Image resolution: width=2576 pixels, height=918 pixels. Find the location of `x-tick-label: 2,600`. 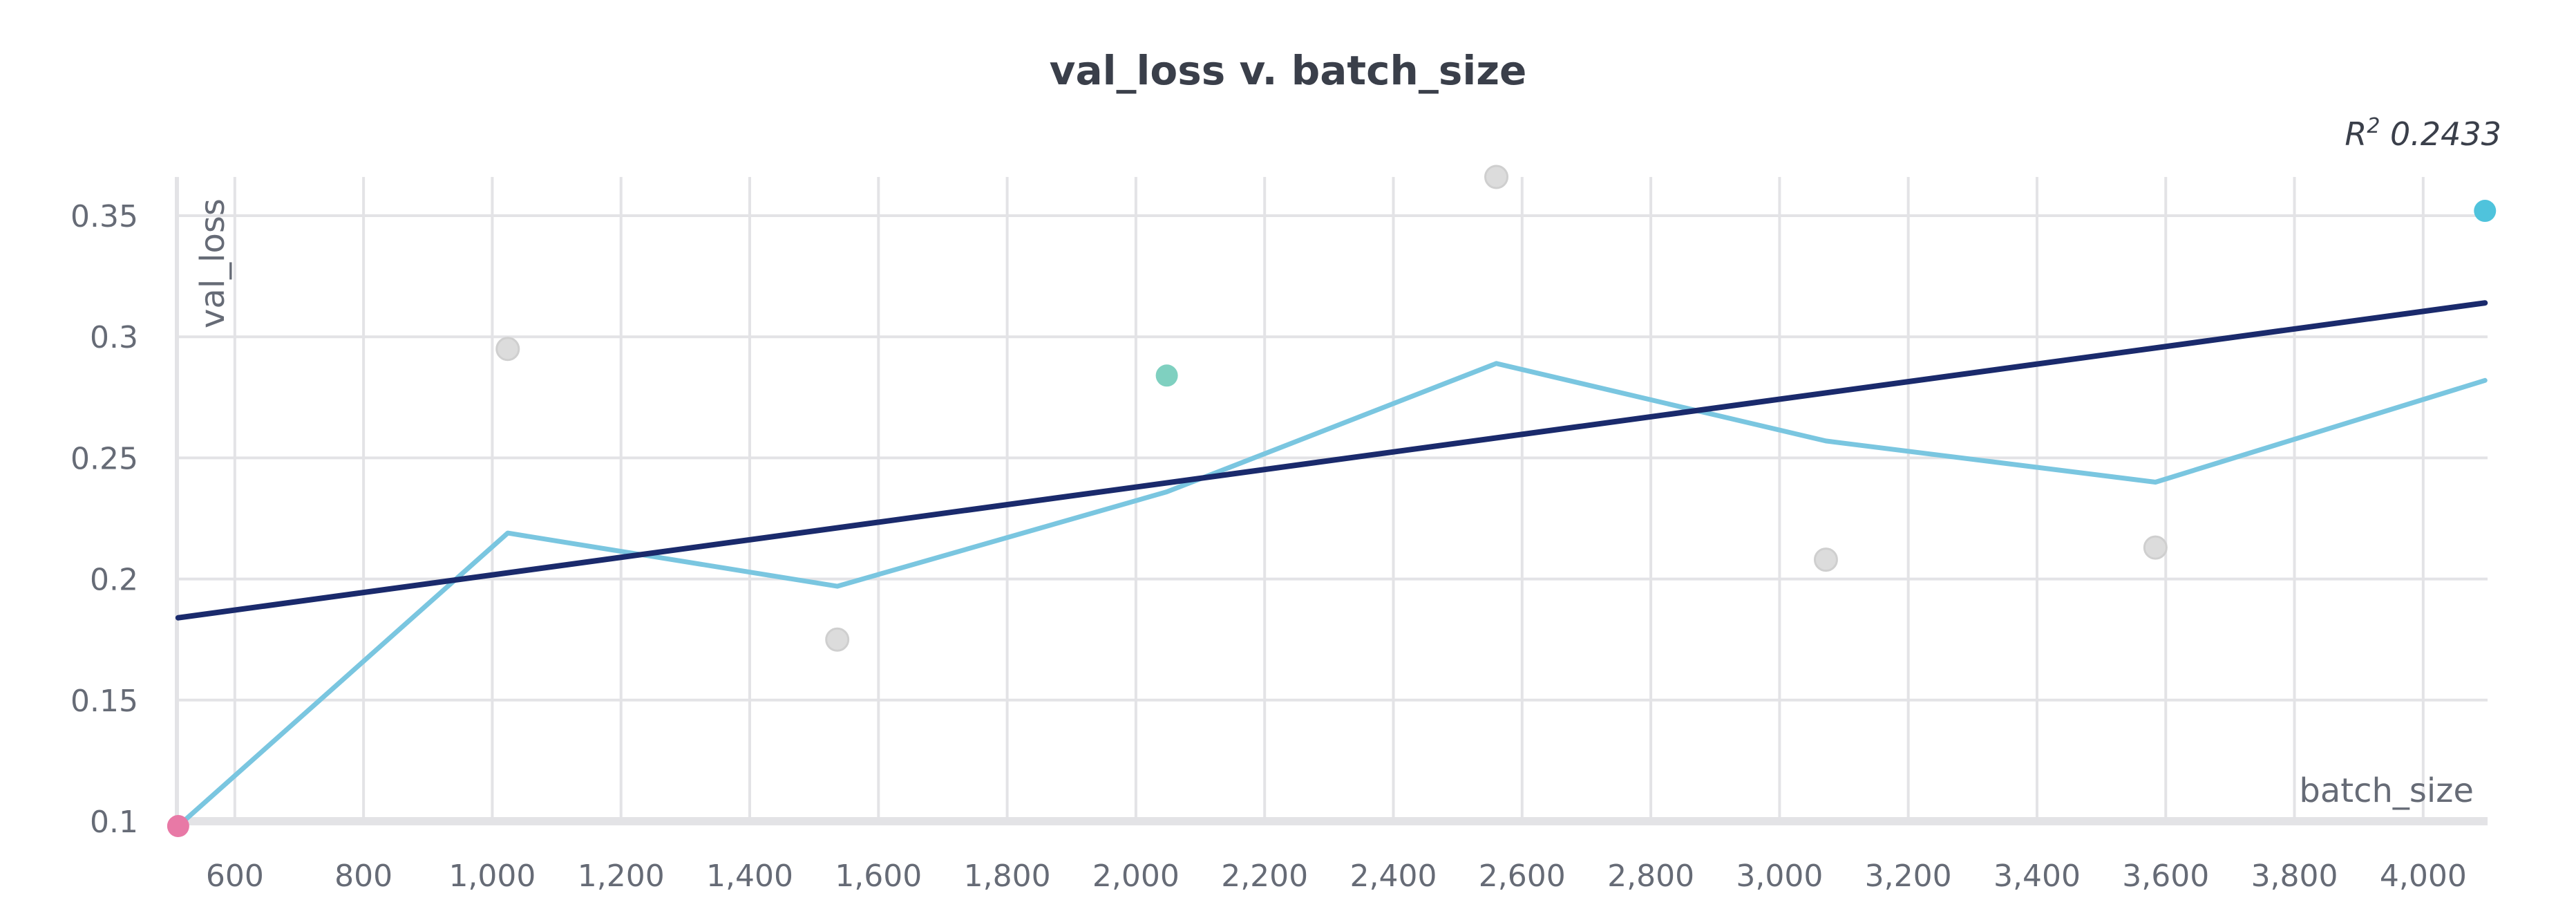

x-tick-label: 2,600 is located at coordinates (1522, 876).